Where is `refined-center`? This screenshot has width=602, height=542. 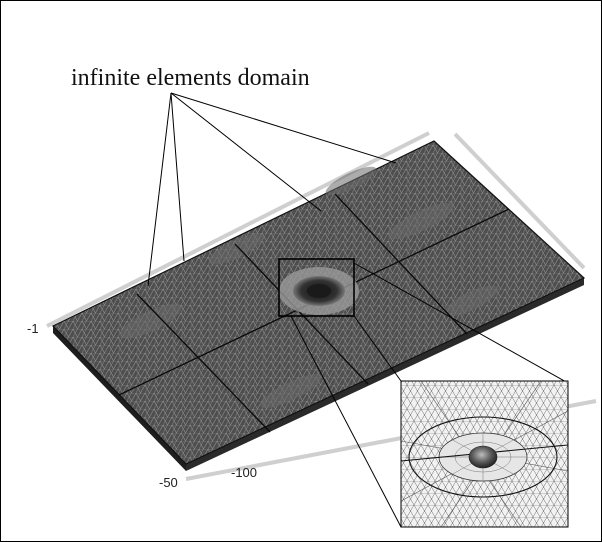
refined-center is located at coordinates (319, 291).